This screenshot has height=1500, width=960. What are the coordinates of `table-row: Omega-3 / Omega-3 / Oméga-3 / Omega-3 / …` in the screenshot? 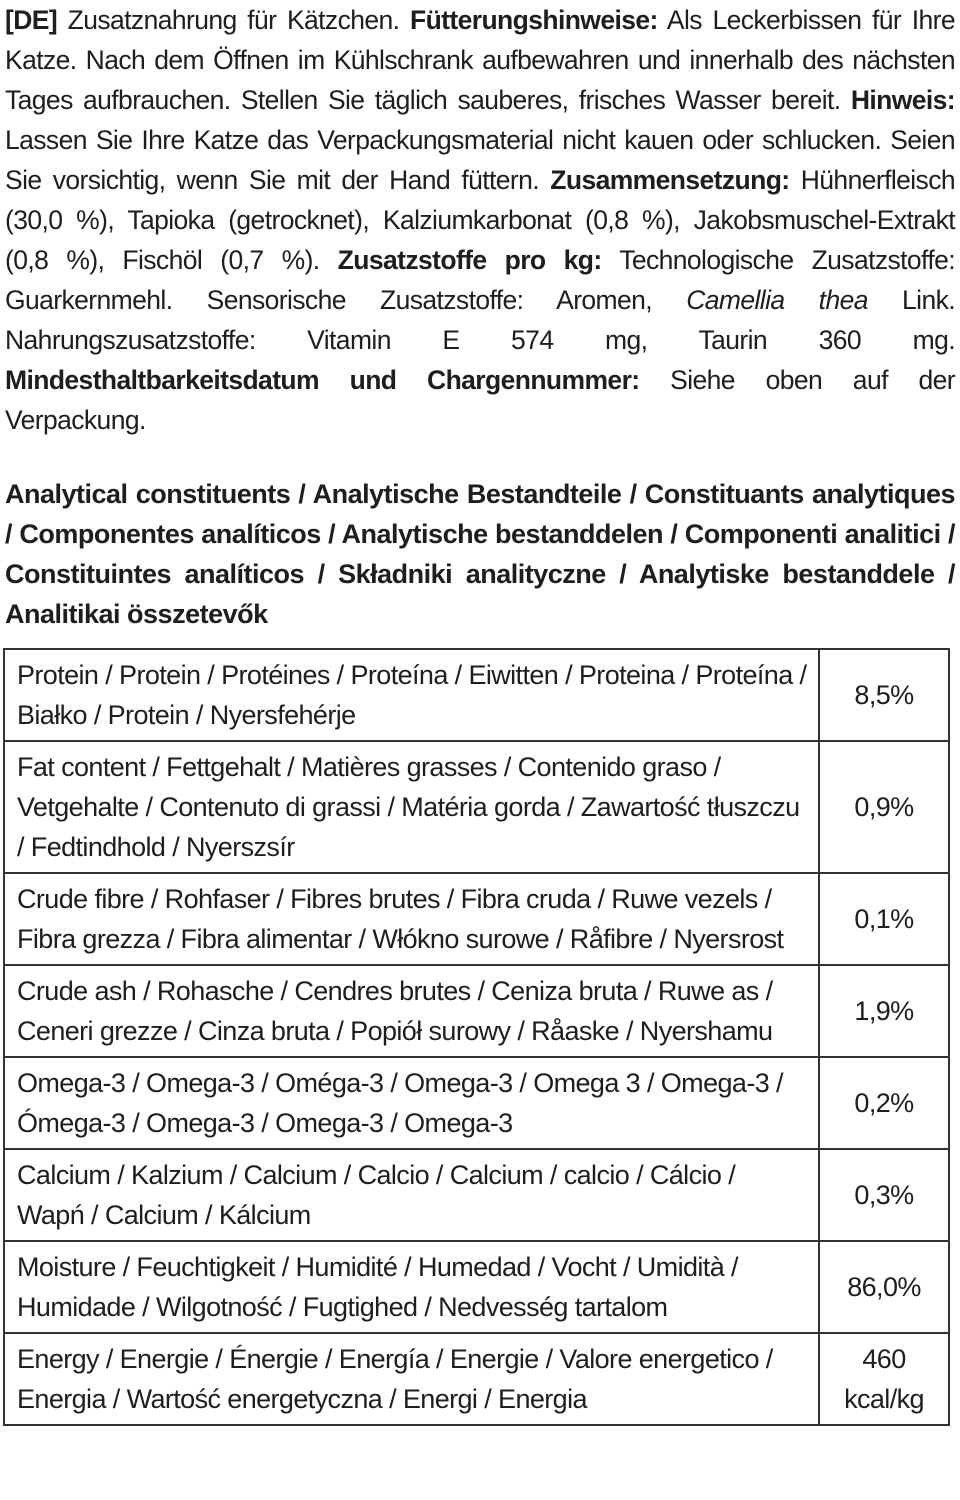 It's located at (476, 1103).